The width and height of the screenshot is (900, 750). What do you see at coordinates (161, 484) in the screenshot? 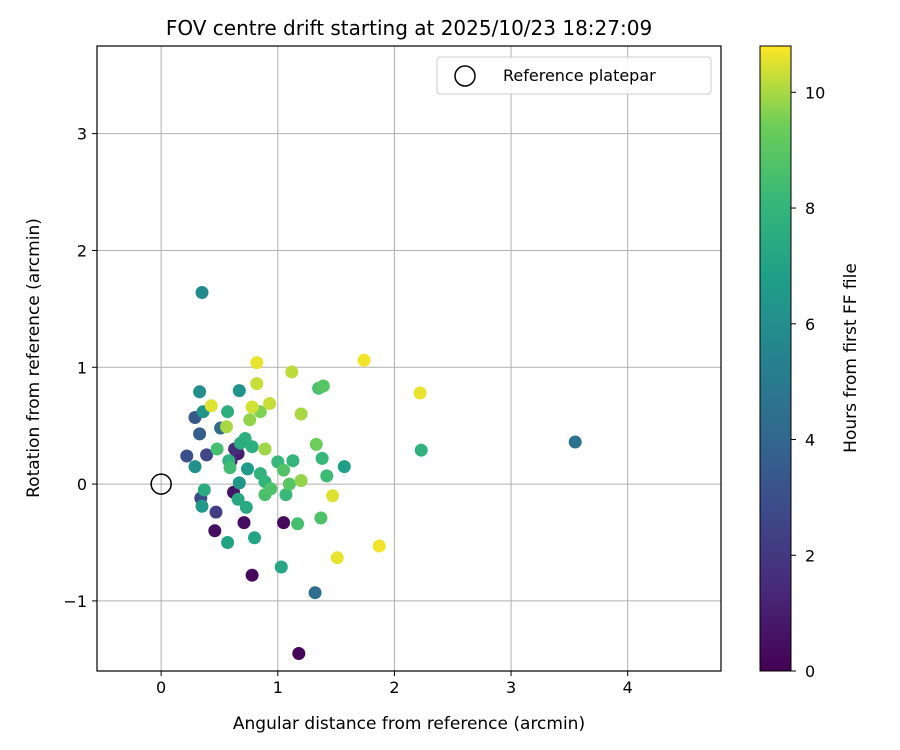
I see `reference-marker` at bounding box center [161, 484].